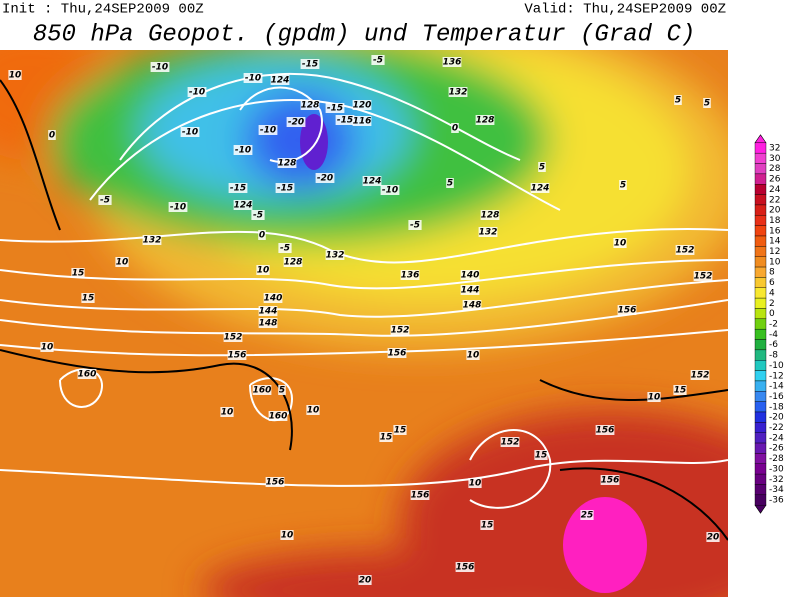  Describe the element at coordinates (775, 242) in the screenshot. I see `colorbar-label: 14` at that location.